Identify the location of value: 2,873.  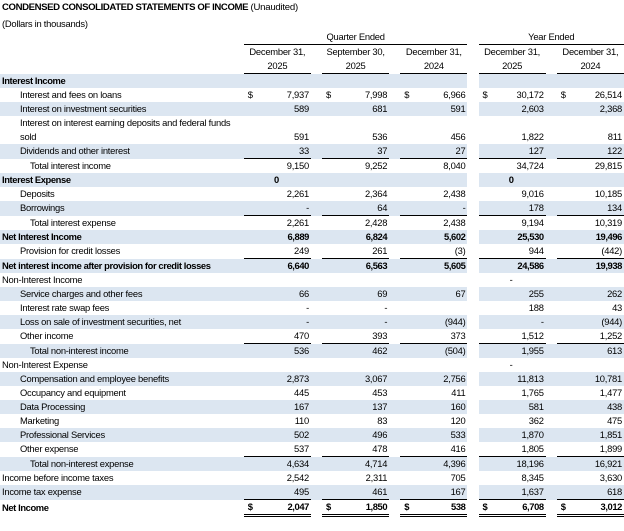
(297, 378).